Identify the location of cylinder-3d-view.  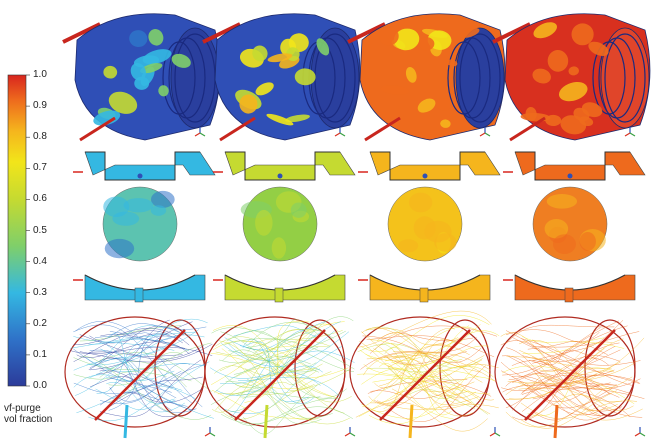
(426, 77).